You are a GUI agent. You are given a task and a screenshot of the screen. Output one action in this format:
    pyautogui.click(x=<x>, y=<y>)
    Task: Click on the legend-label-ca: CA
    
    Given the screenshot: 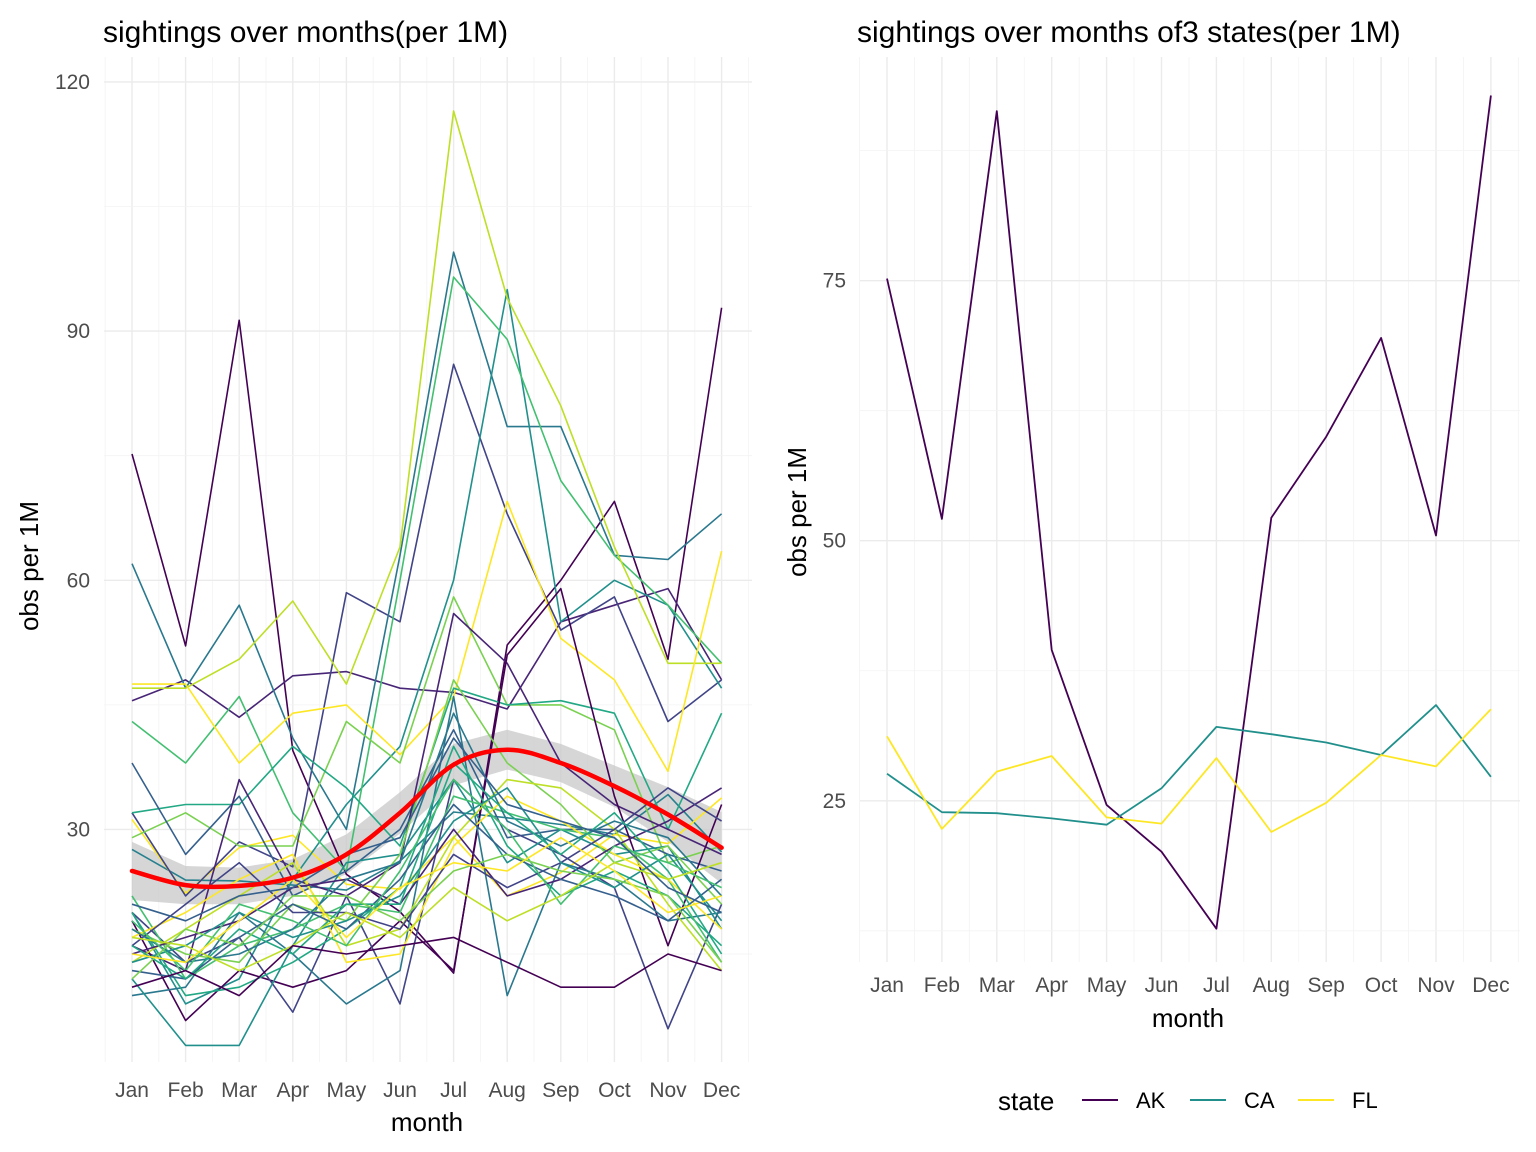 What is the action you would take?
    pyautogui.click(x=1259, y=1100)
    